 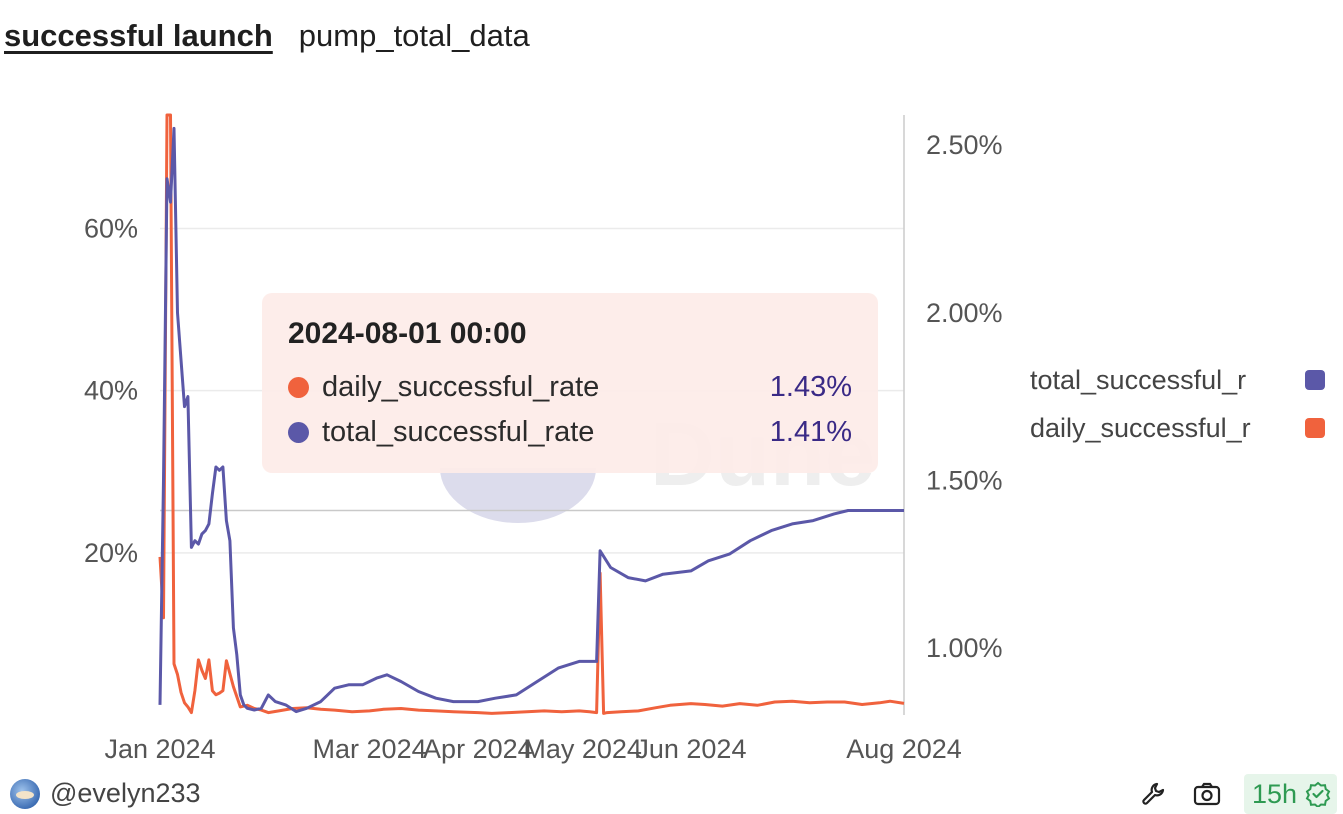 What do you see at coordinates (25, 793) in the screenshot?
I see `avatar` at bounding box center [25, 793].